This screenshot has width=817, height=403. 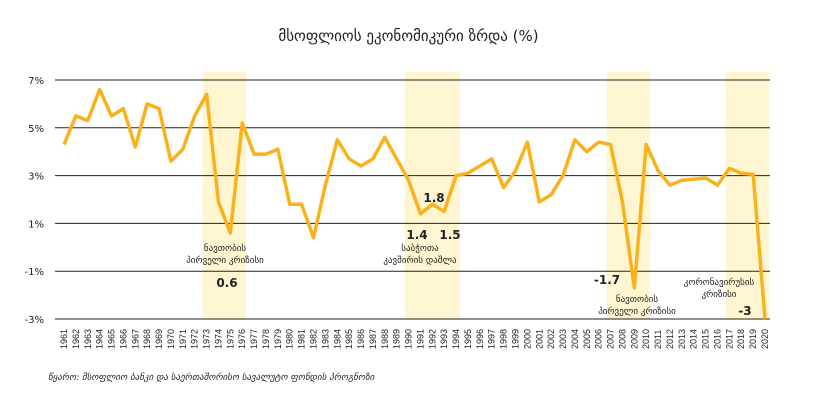 I want to click on x-tick-label: 1973, so click(x=207, y=339).